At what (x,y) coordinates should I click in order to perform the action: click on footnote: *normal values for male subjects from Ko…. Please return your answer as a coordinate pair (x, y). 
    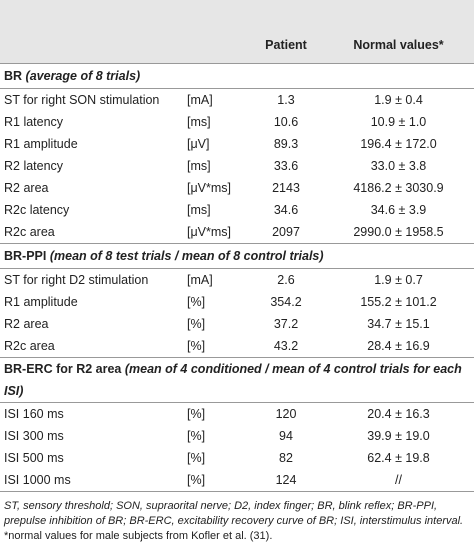
    Looking at the image, I should click on (138, 536).